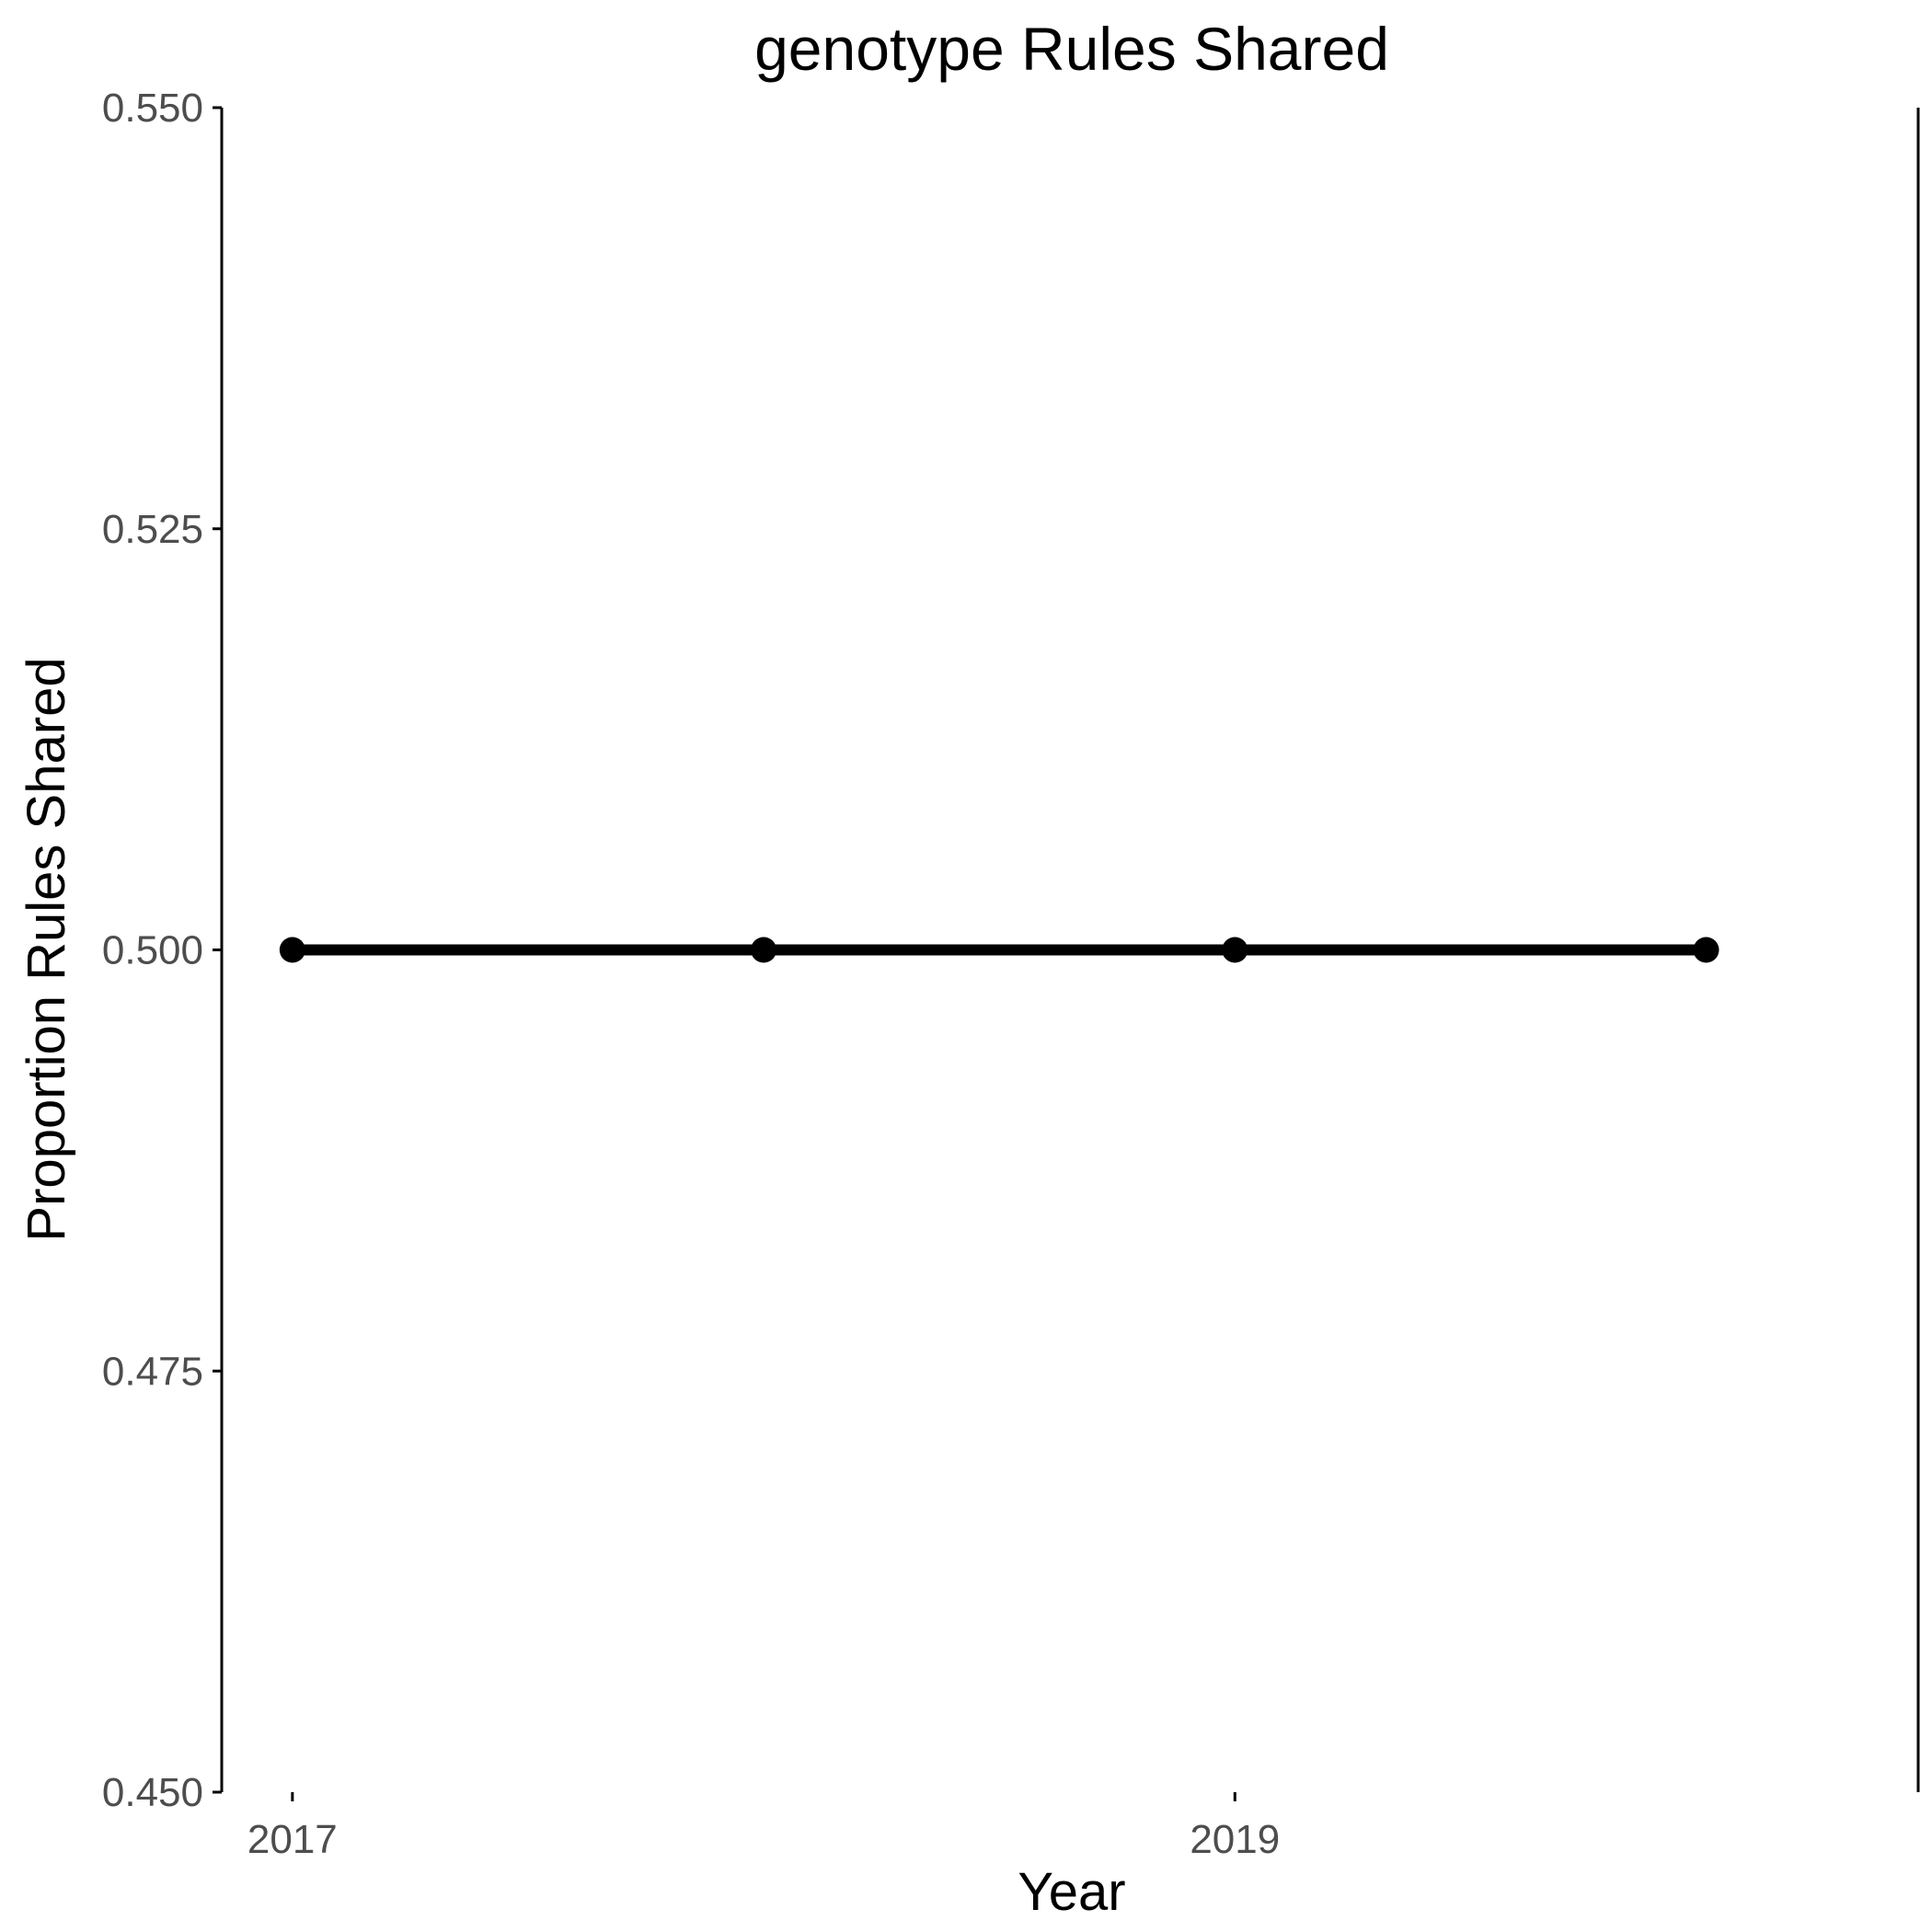  Describe the element at coordinates (1071, 1892) in the screenshot. I see `x-axis-title: Year` at that location.